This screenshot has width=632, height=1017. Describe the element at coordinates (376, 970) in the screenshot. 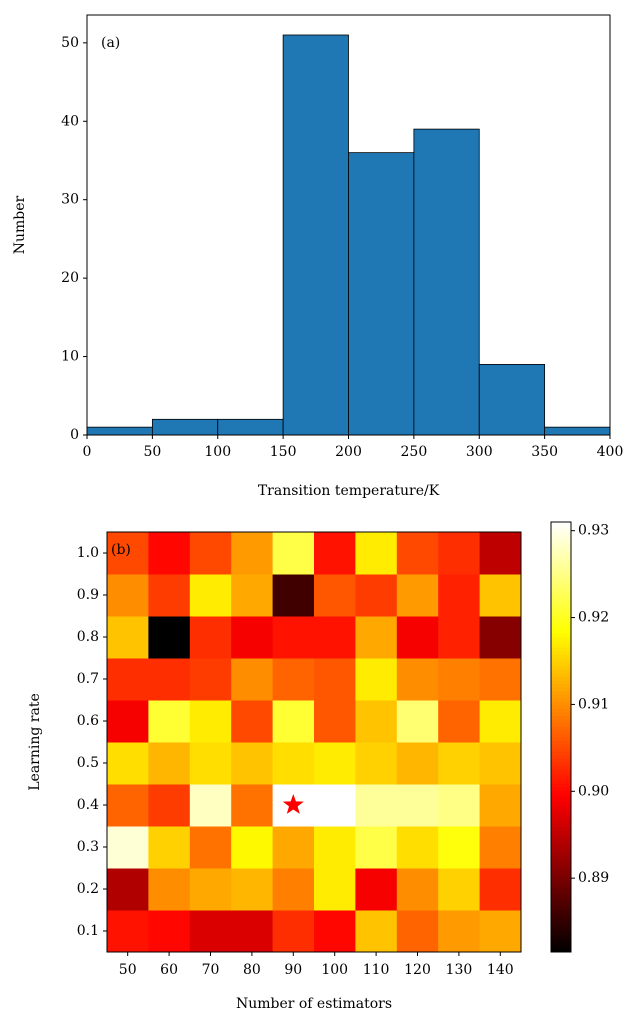

I see `x-tick-label: 110` at that location.